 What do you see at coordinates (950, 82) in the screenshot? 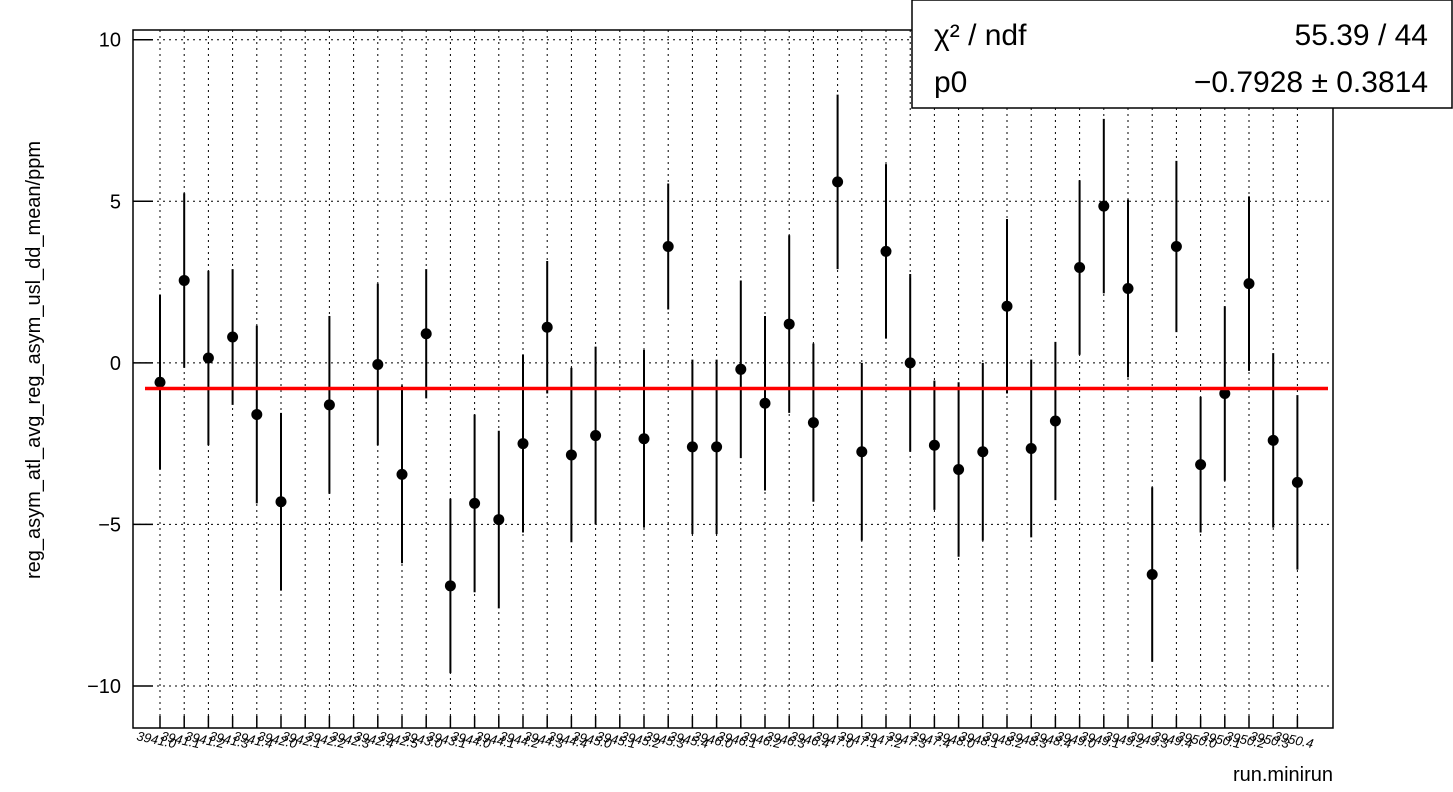
I see `stats-p0-name: p0` at bounding box center [950, 82].